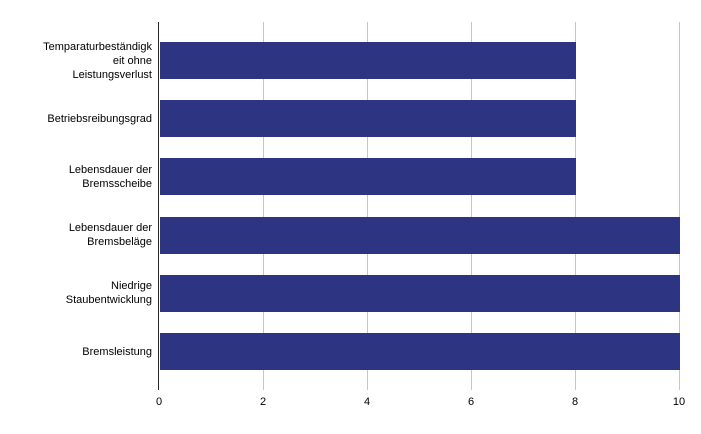 The image size is (701, 434). I want to click on category-label-line: Bremsleistung, so click(117, 352).